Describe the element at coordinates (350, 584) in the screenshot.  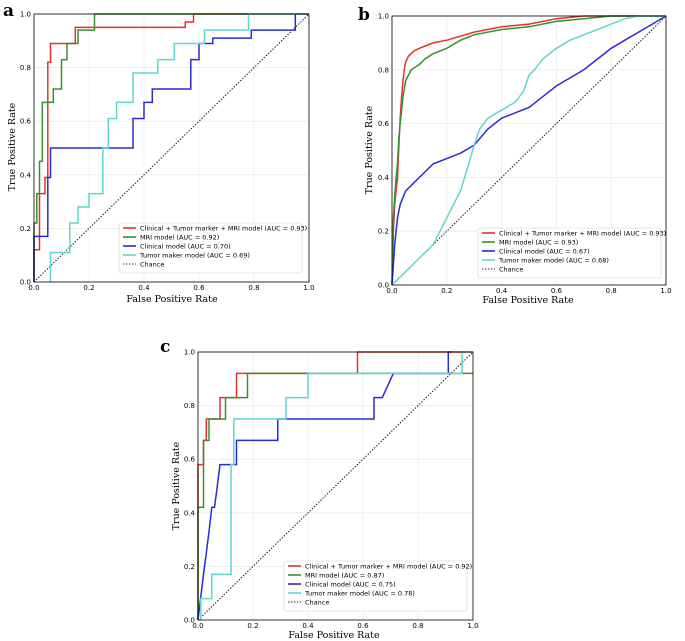
I see `legend-label: Clinical model (AUC = 0.75)` at that location.